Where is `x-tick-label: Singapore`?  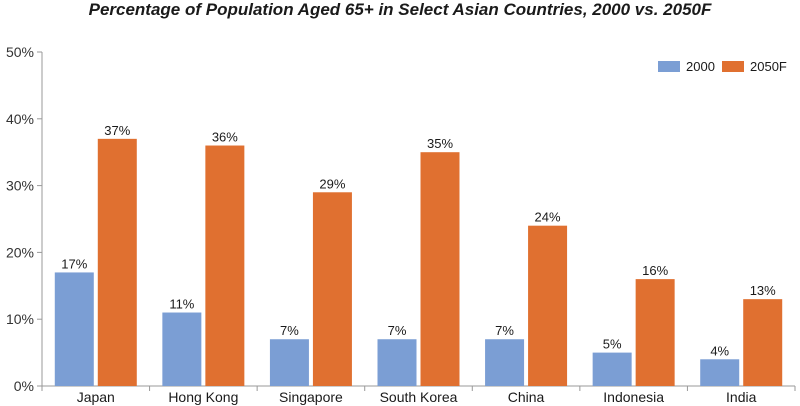 x-tick-label: Singapore is located at coordinates (311, 397).